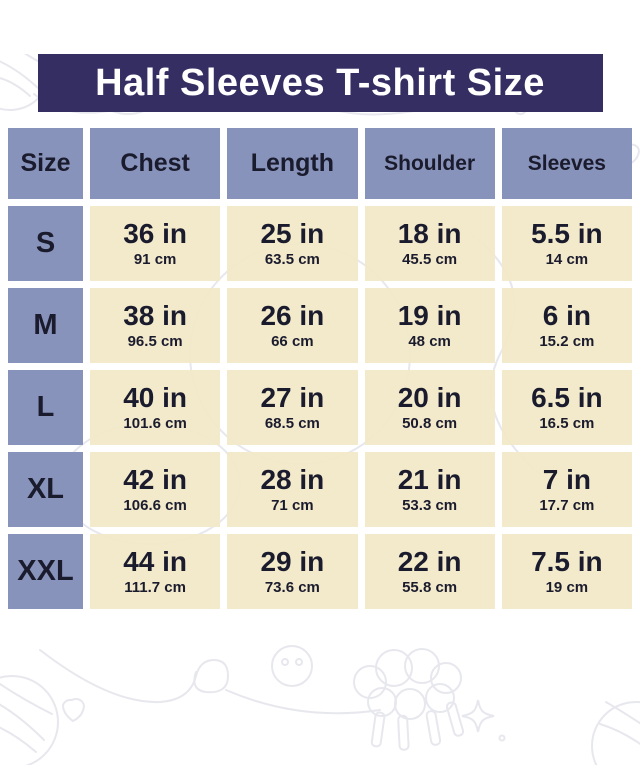  What do you see at coordinates (155, 234) in the screenshot?
I see `value-inches: 36 in` at bounding box center [155, 234].